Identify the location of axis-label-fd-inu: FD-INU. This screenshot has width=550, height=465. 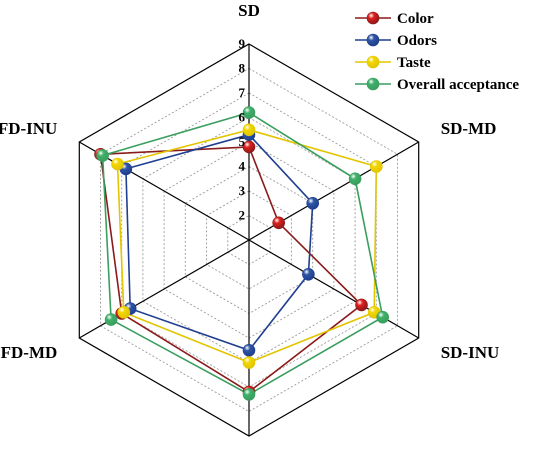
(28, 128).